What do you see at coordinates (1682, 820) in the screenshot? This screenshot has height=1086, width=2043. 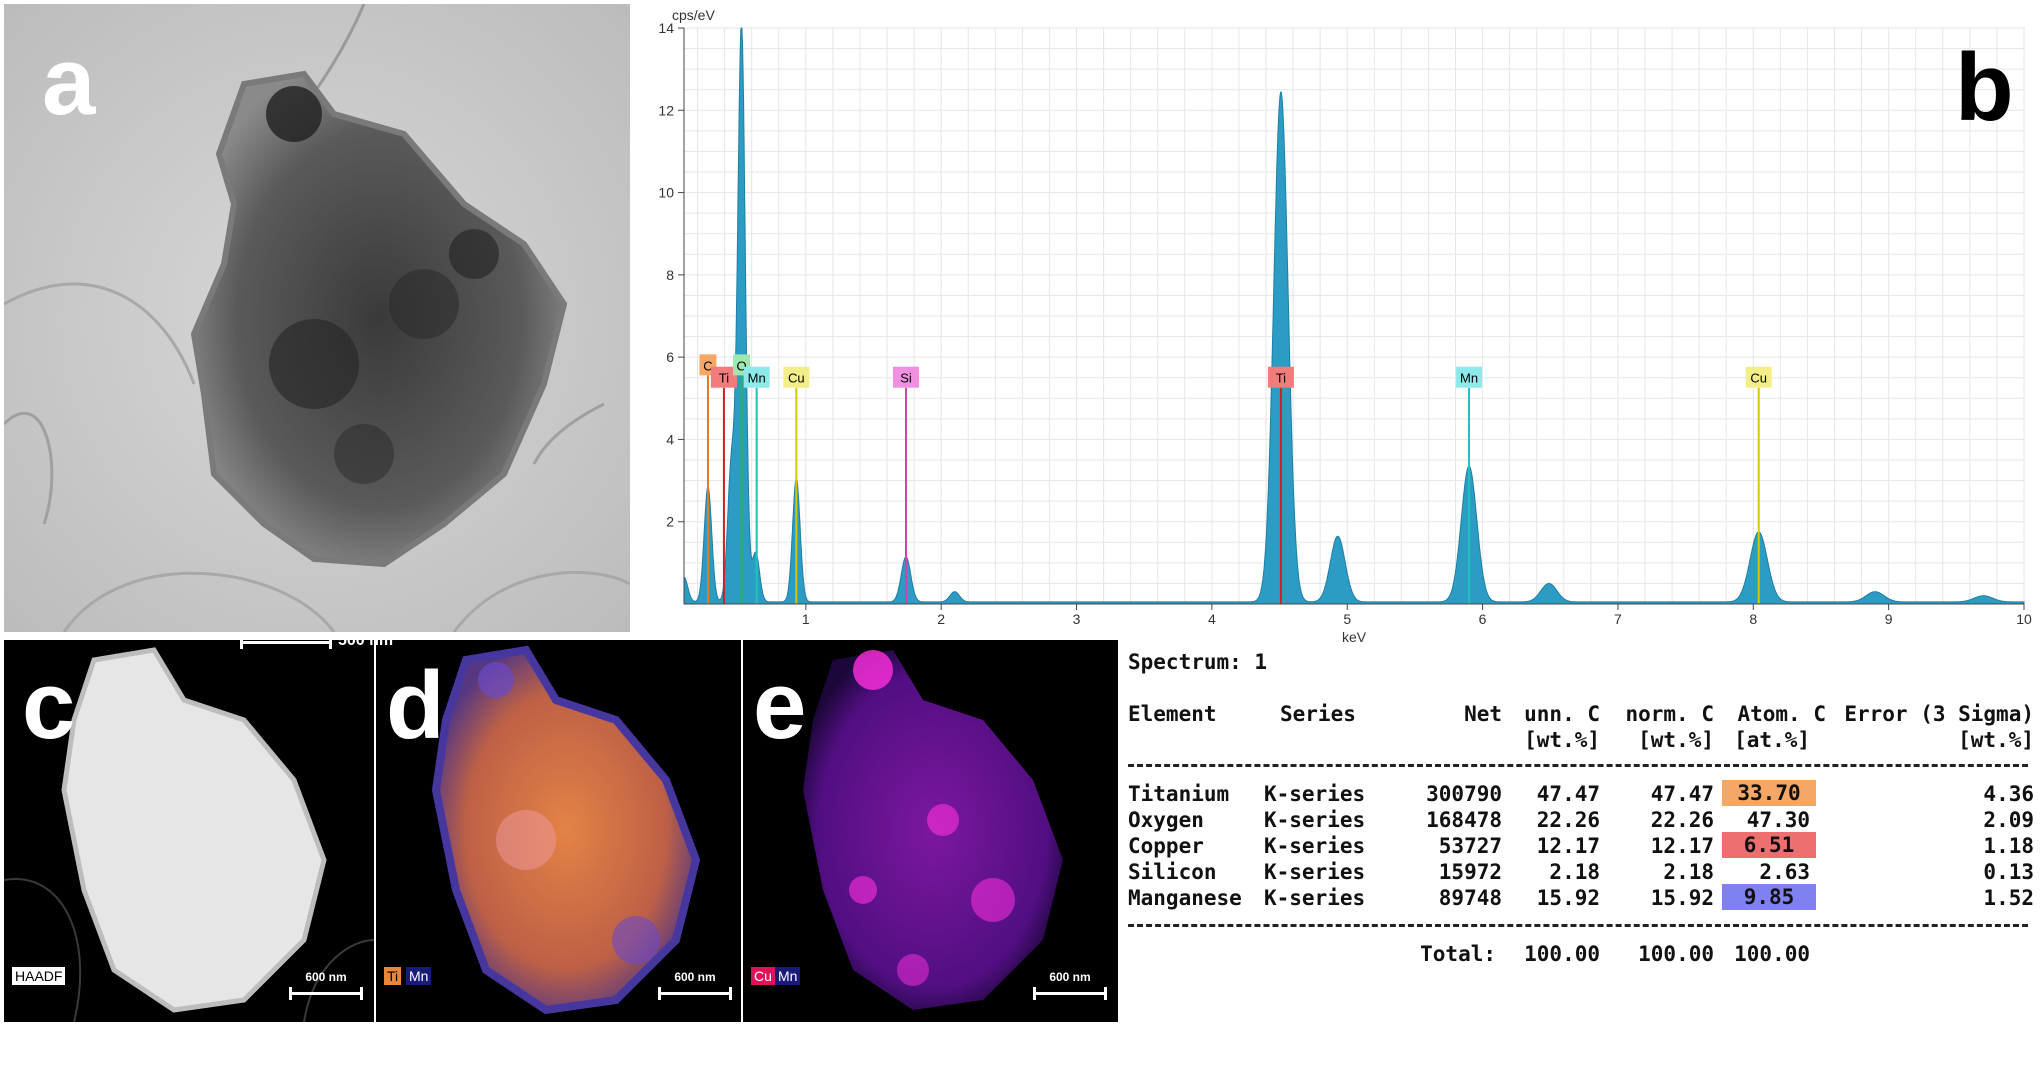 I see `cell-norm: 22.26` at bounding box center [1682, 820].